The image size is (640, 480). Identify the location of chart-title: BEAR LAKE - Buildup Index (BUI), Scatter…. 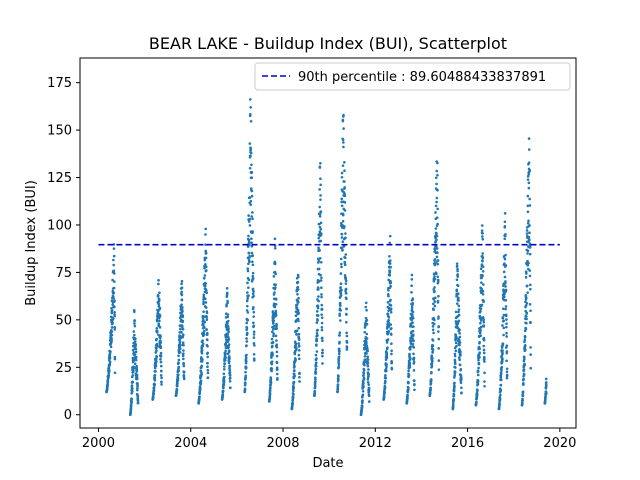
(328, 43).